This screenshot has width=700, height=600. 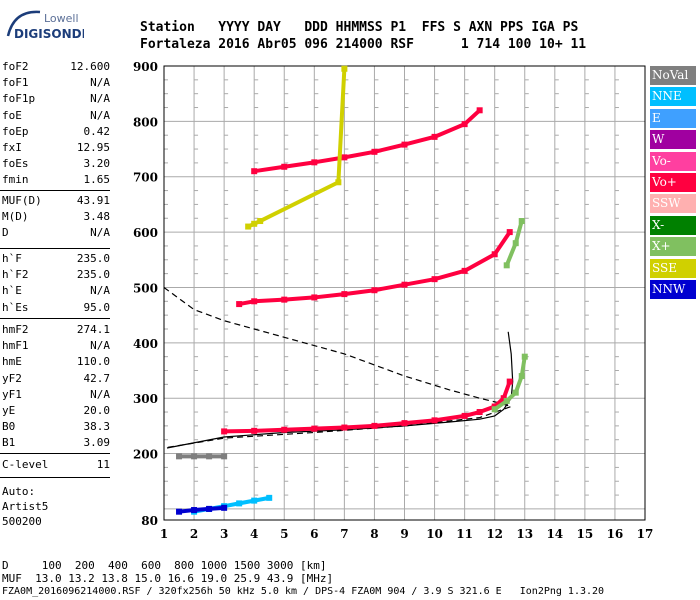 I want to click on param-row: MUF(D) 43.91, so click(x=56, y=202).